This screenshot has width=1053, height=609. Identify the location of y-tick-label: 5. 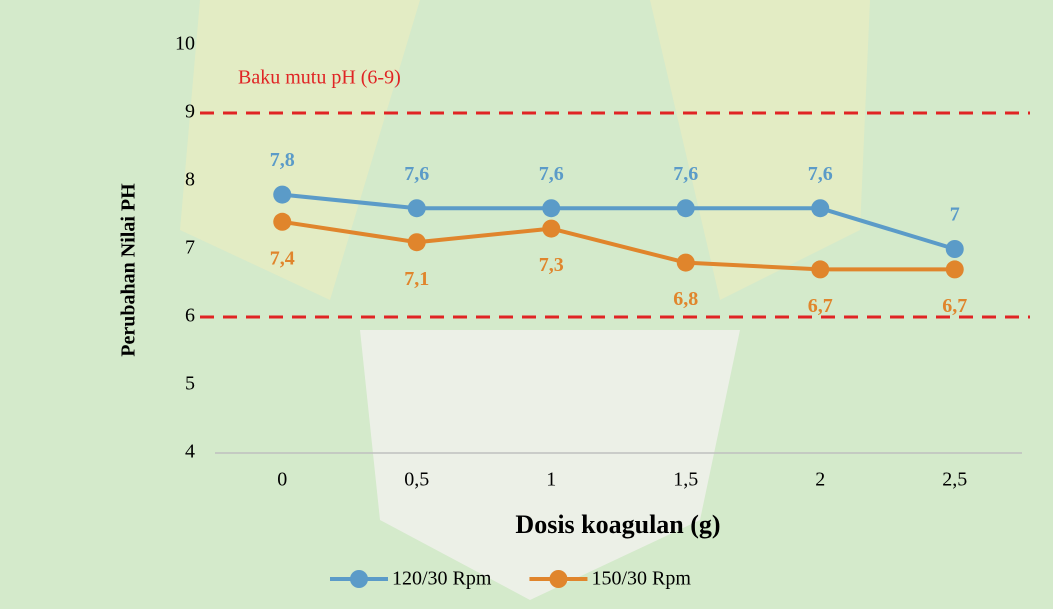
(190, 384).